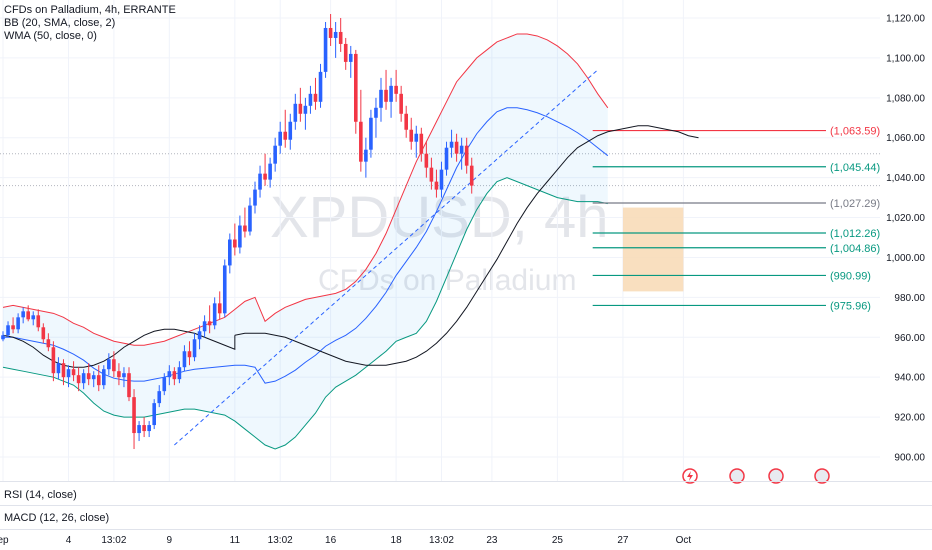  What do you see at coordinates (50, 36) in the screenshot?
I see `legend-wma: WMA (50, close, 0)` at bounding box center [50, 36].